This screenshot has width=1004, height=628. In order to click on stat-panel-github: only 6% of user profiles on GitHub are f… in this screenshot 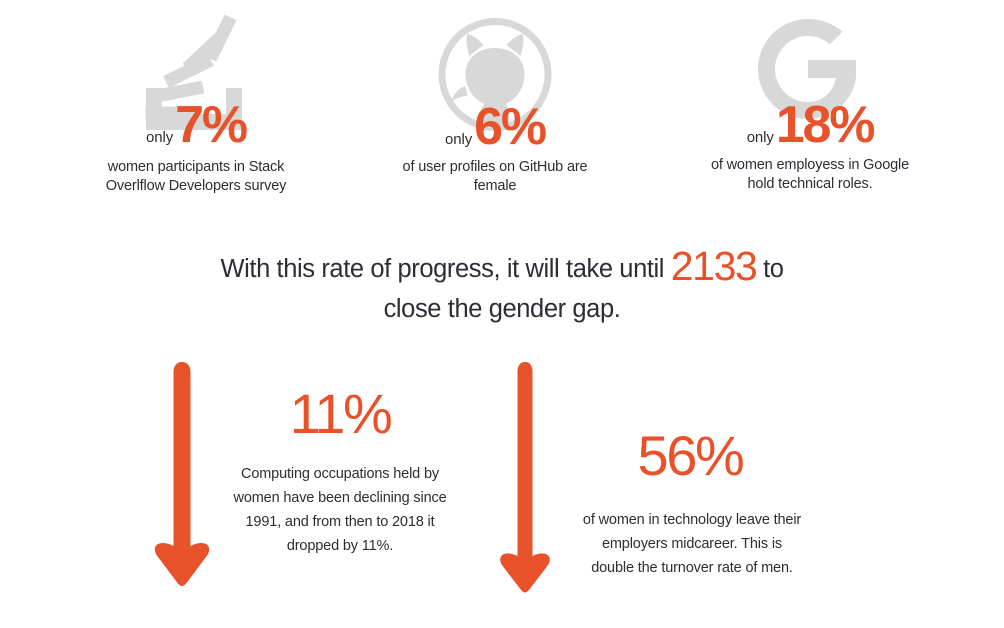, I will do `click(495, 105)`.